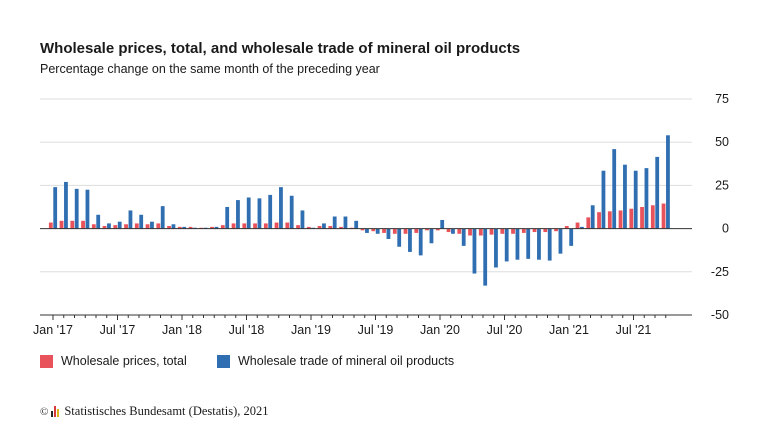 The image size is (770, 433). Describe the element at coordinates (722, 142) in the screenshot. I see `y-tick-label: 50` at that location.